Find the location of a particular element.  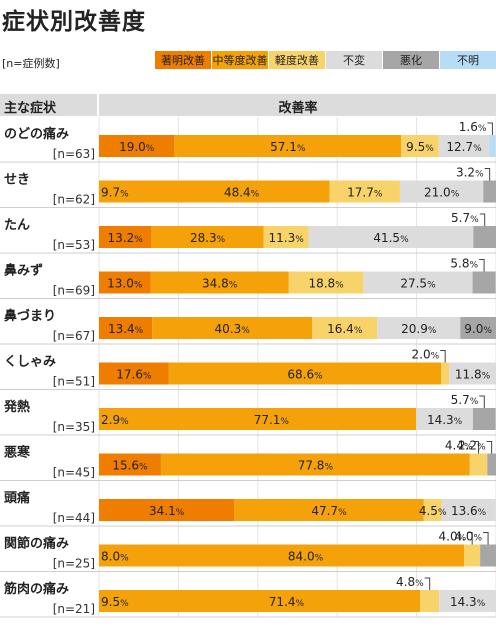

data-label: 40.3% is located at coordinates (233, 329).